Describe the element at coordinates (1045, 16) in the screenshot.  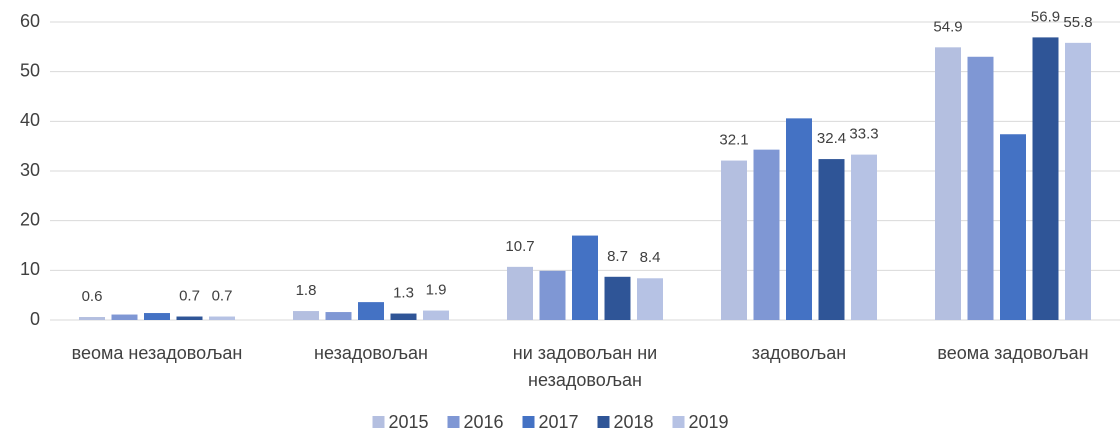
I see `data-label: 56.9` at that location.